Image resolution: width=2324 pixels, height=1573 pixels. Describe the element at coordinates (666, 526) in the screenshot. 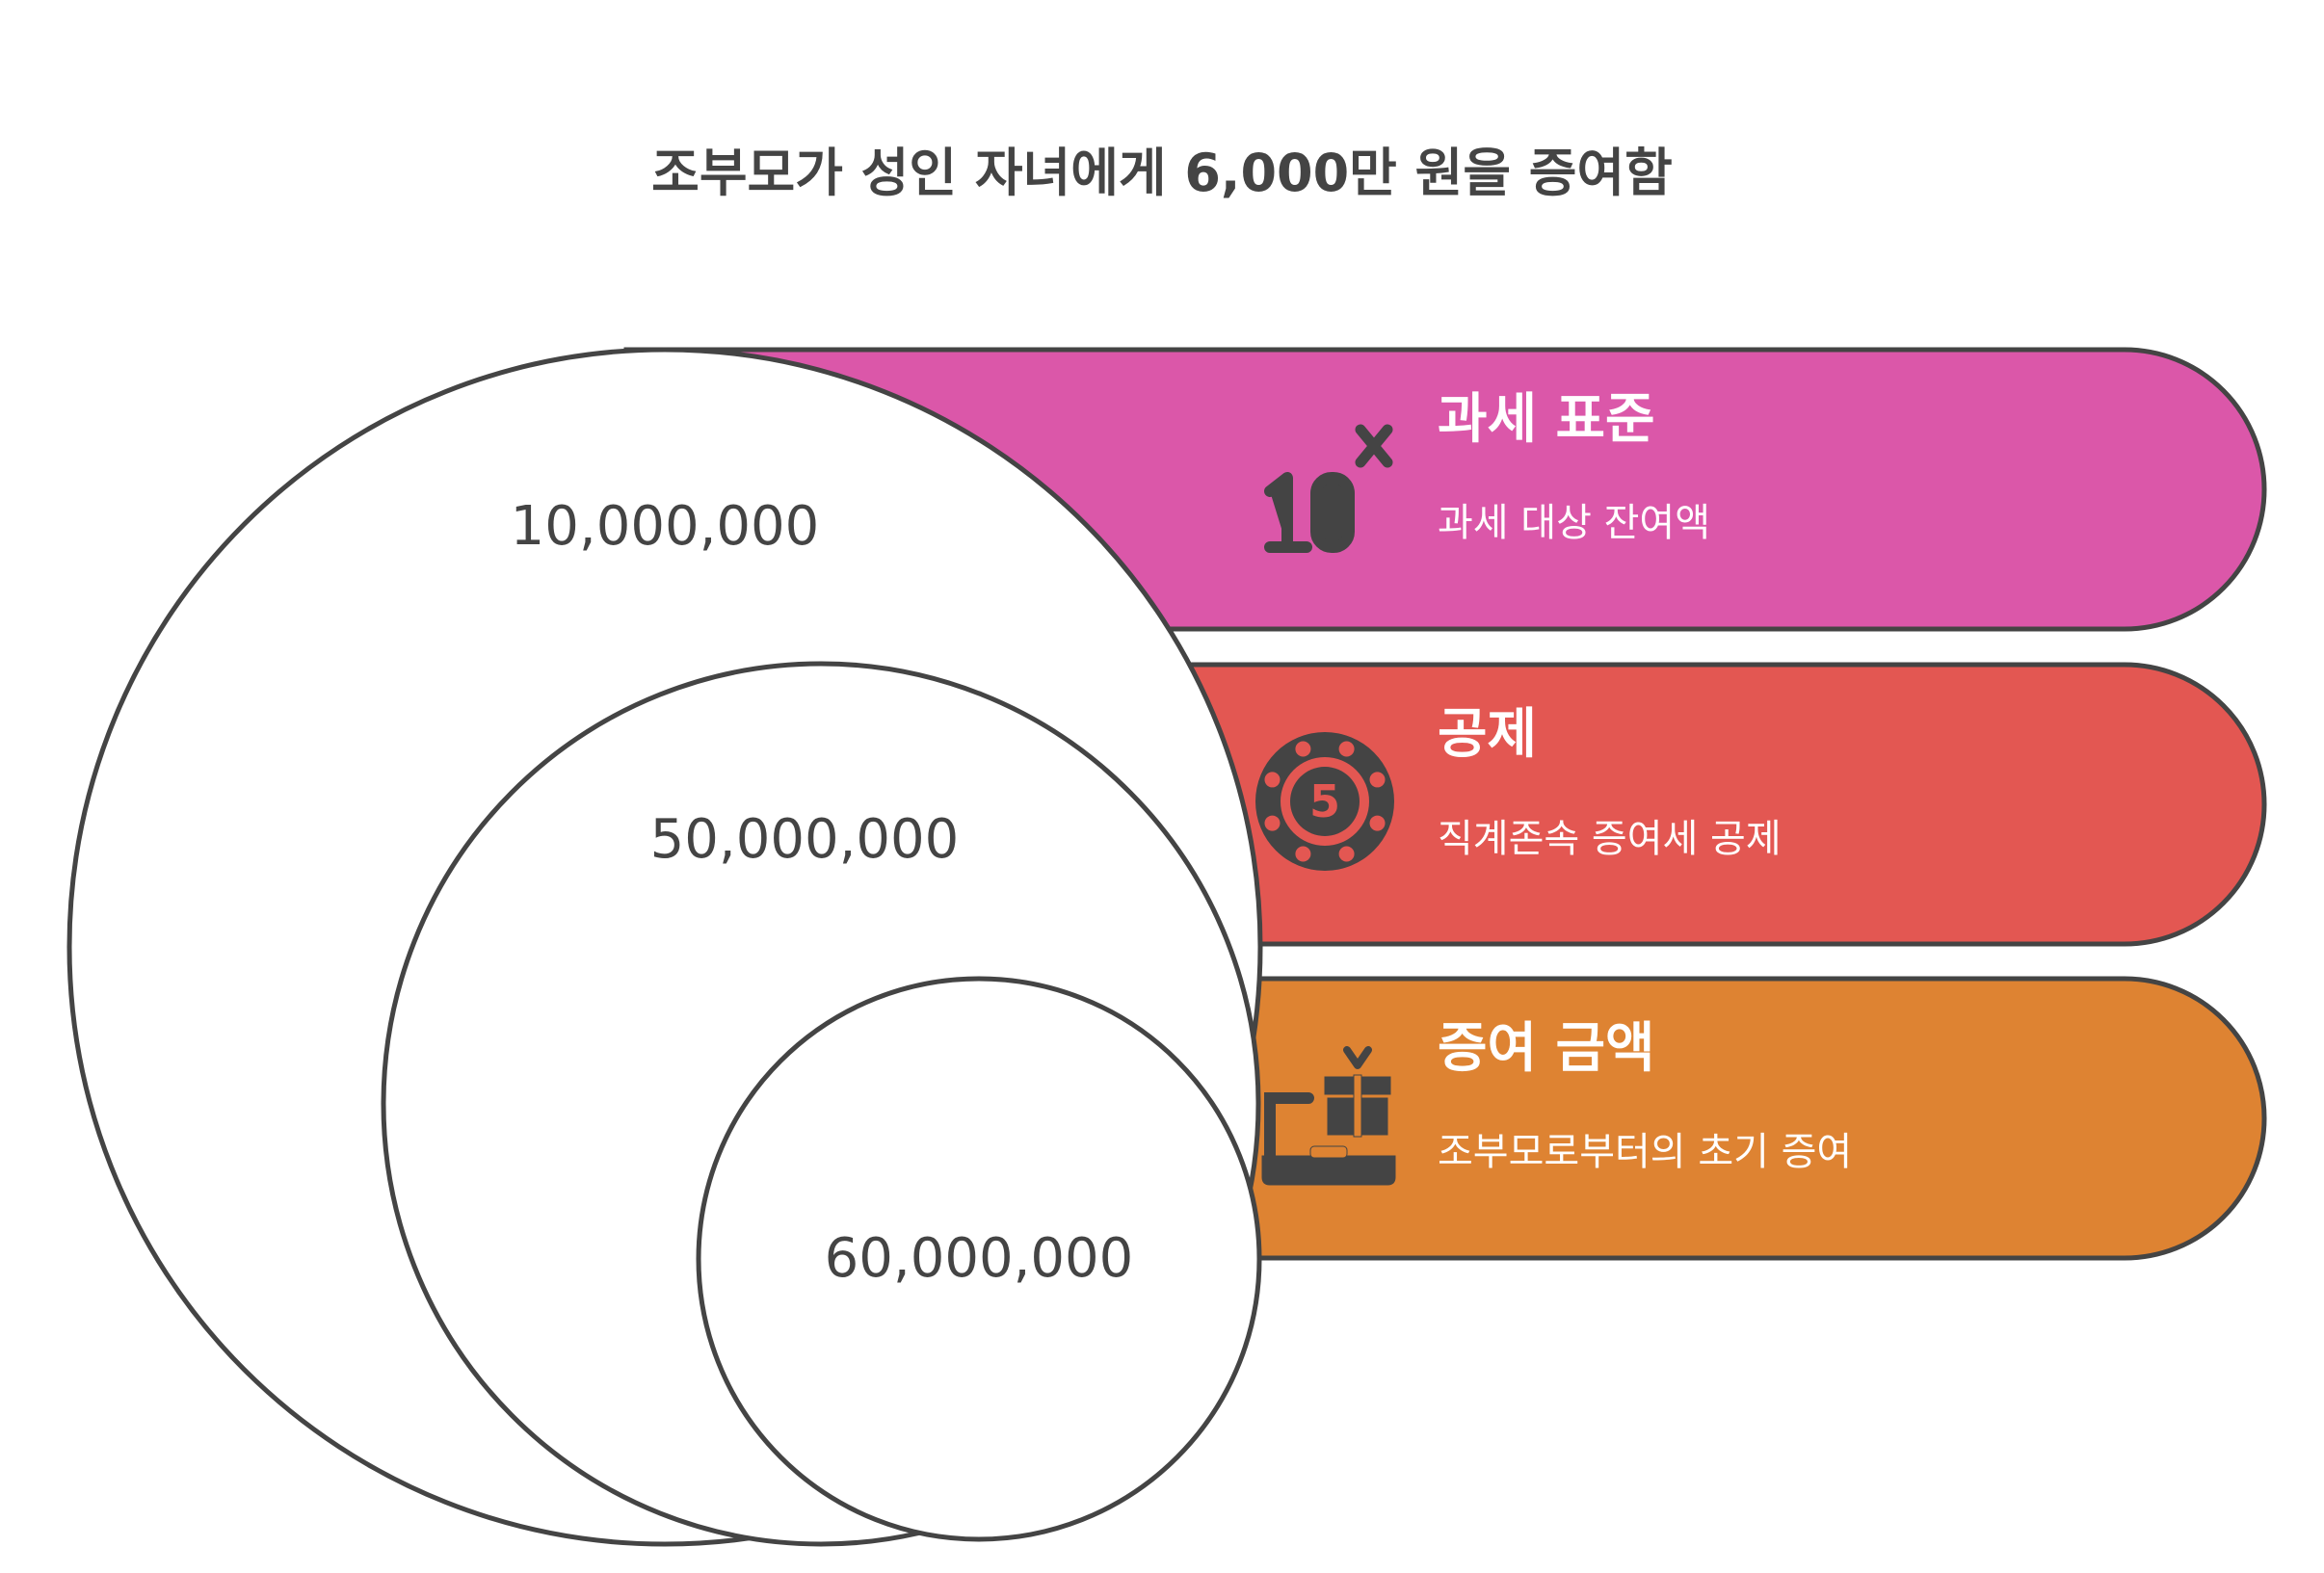

I see `tax-base-value: 10,000,000` at that location.